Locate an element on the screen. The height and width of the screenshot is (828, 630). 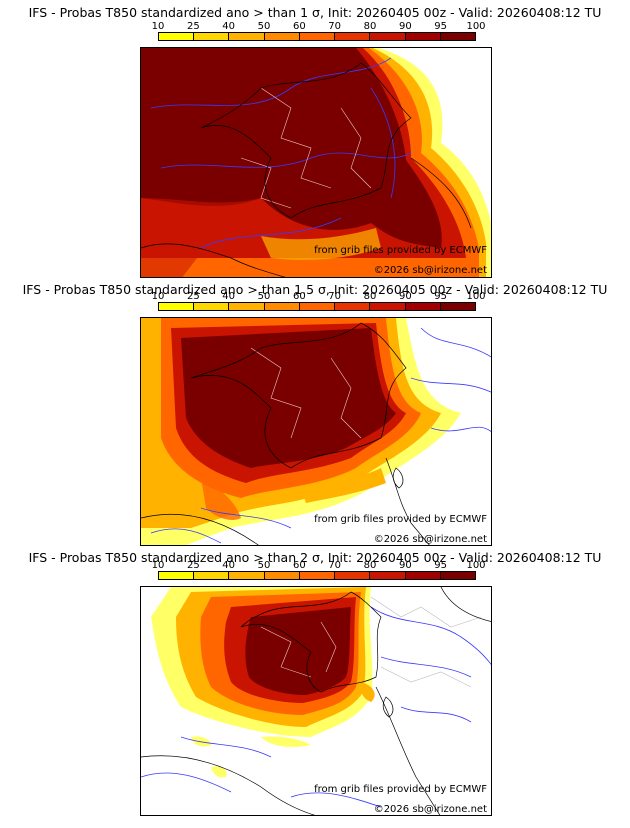
panel-2-credit: from grib files provided by ECMWF is located at coordinates (400, 519).